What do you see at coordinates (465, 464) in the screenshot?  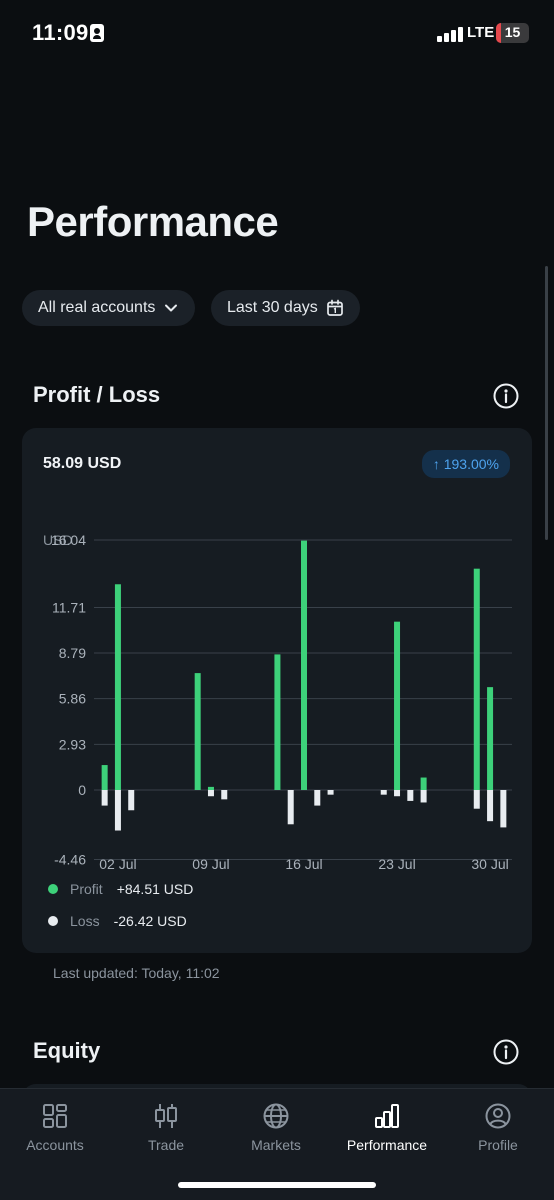 I see `change-badge: ↑ 193.00%` at bounding box center [465, 464].